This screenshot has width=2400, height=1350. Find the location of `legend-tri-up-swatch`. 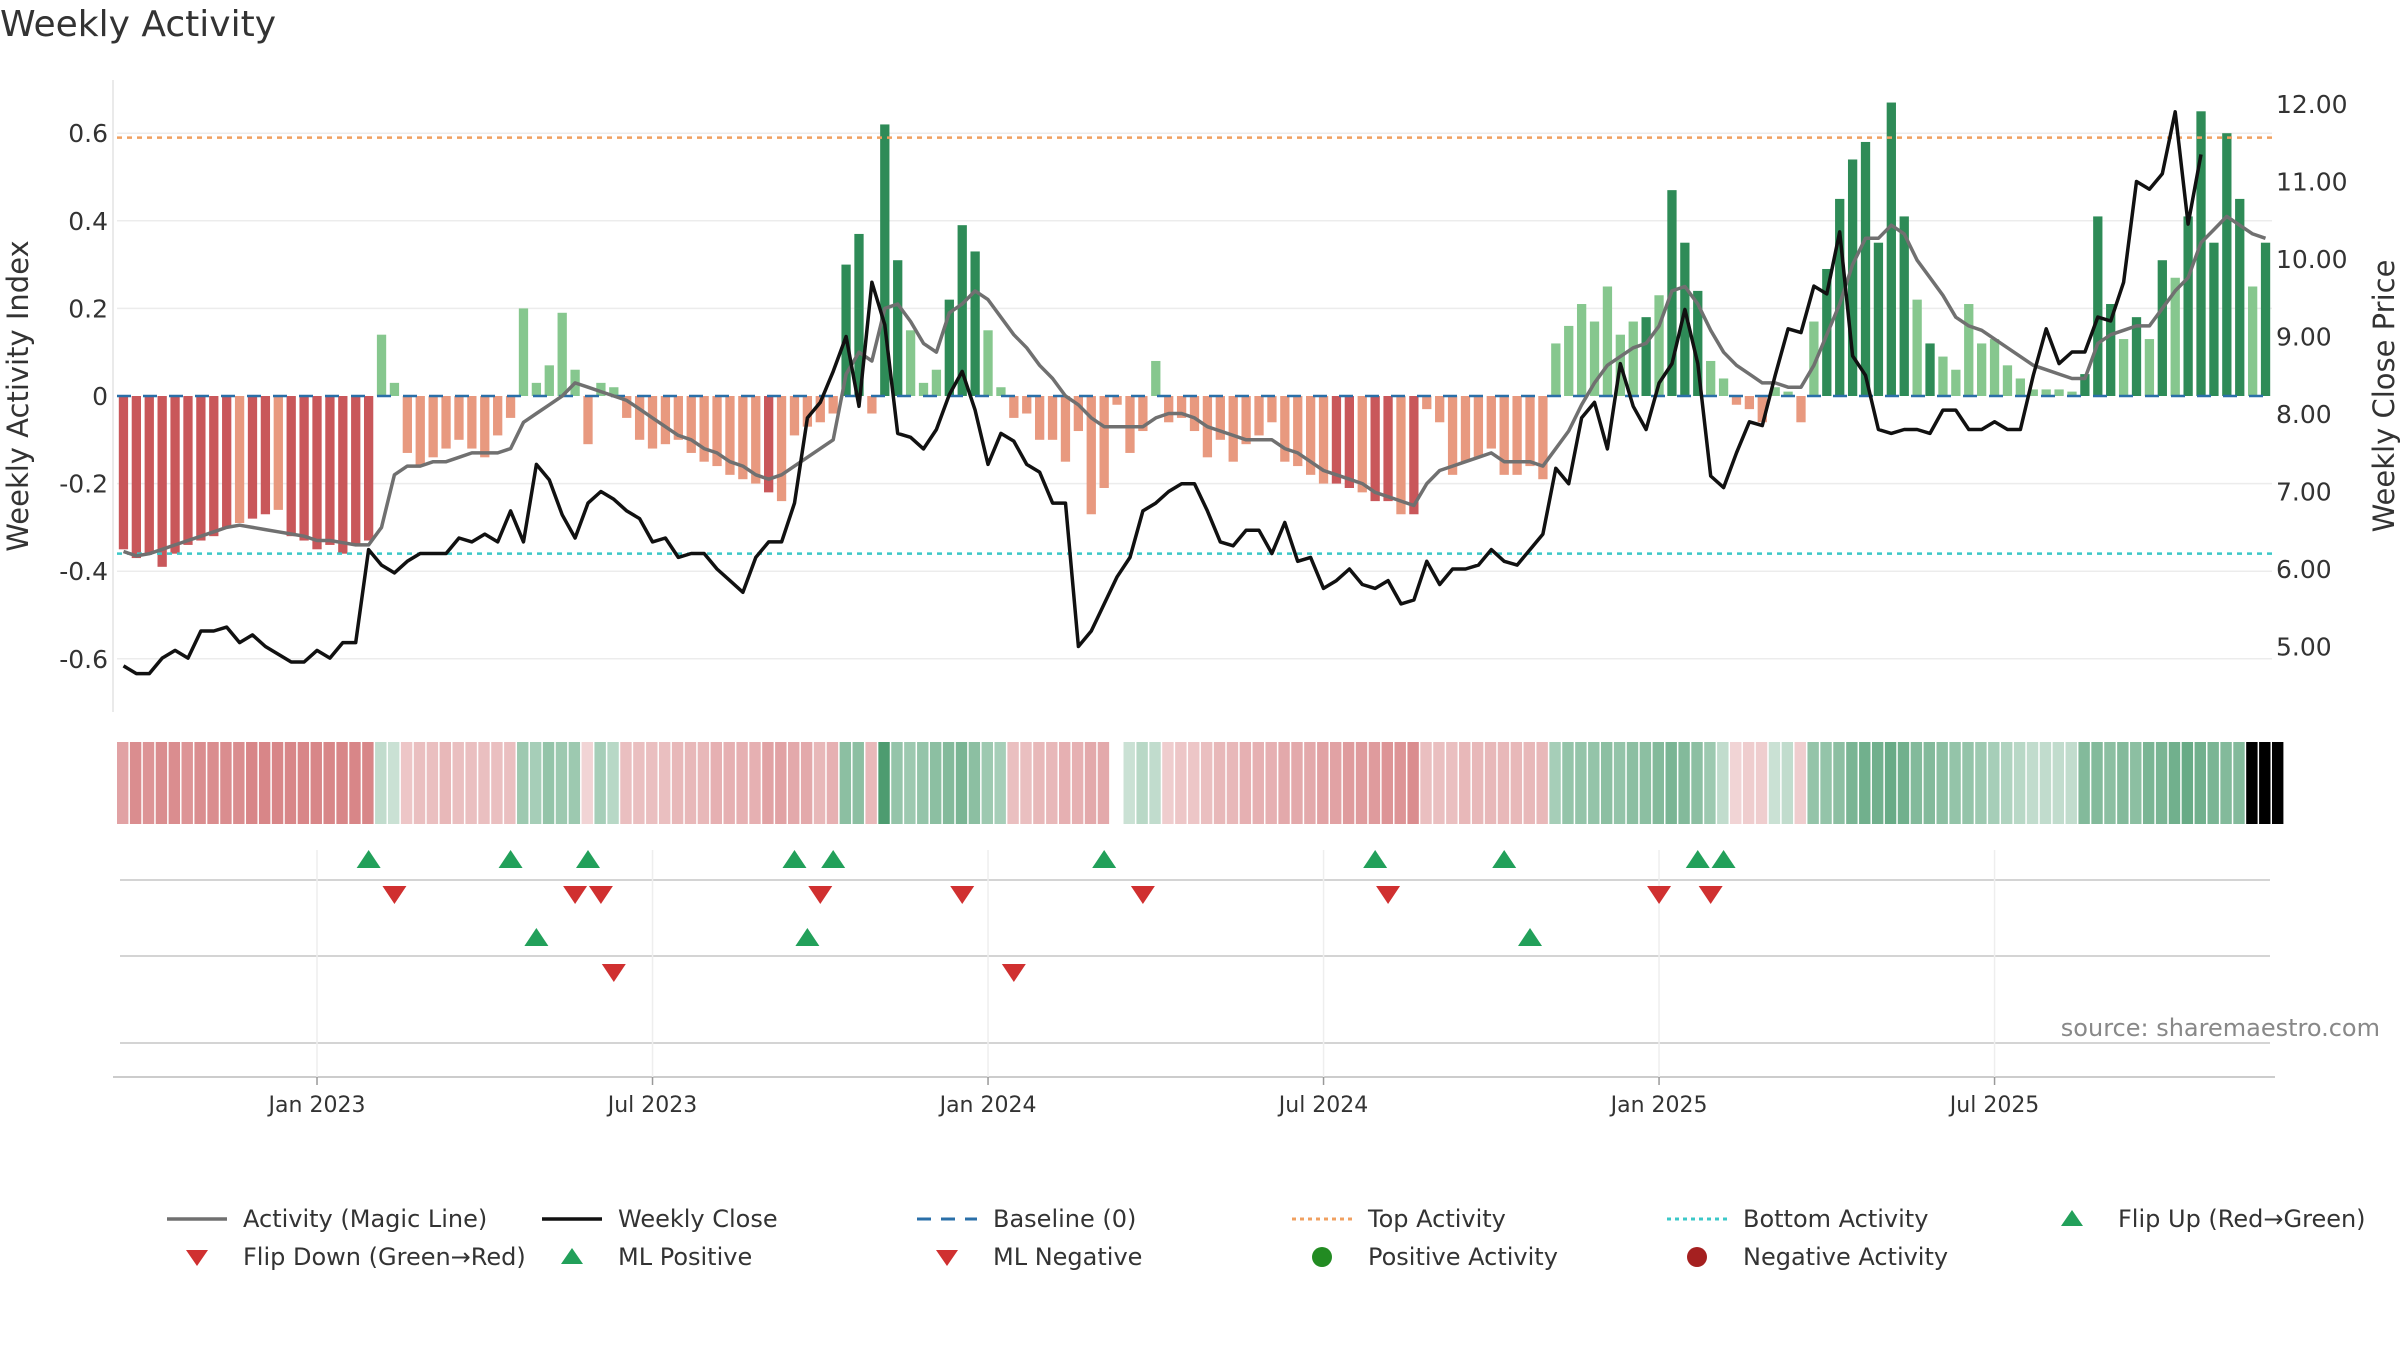

legend-tri-up-swatch is located at coordinates (2072, 1218).